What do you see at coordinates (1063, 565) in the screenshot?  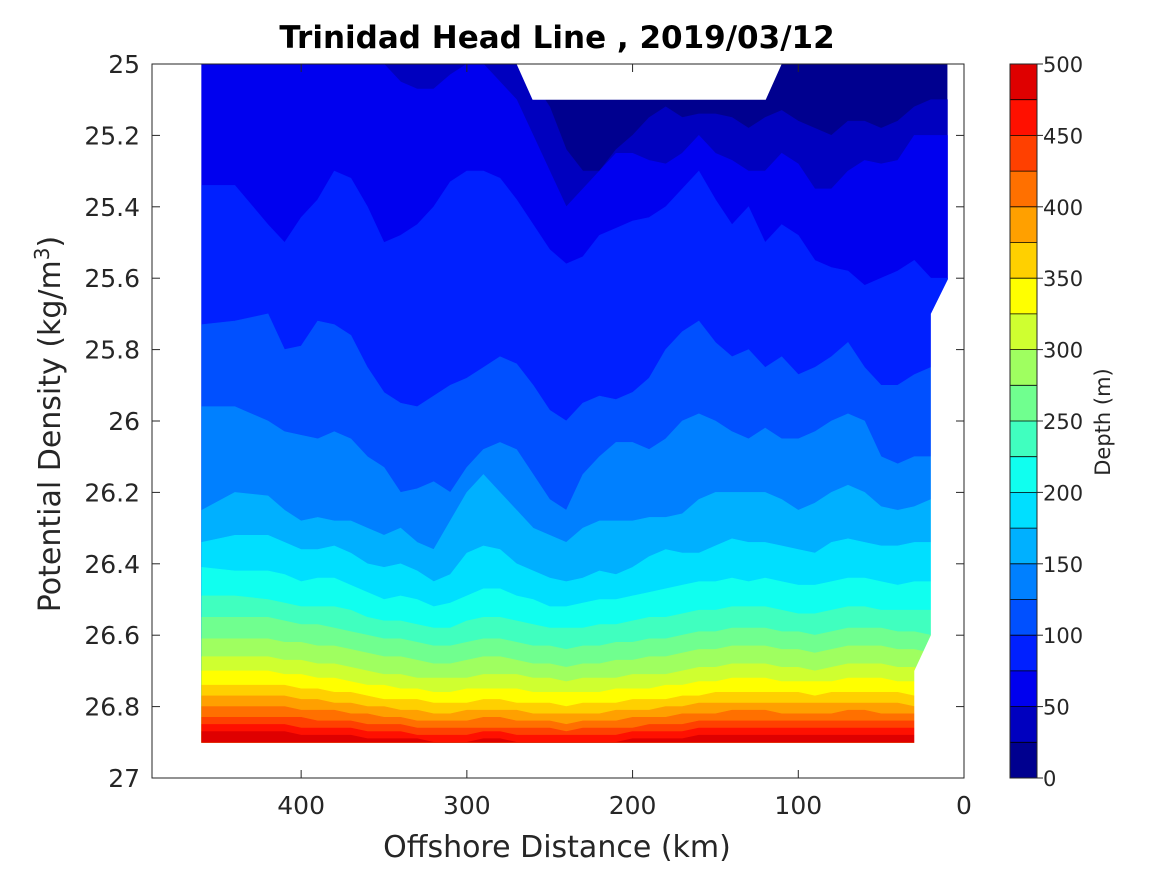 I see `colorbar-tick-label: 150` at bounding box center [1063, 565].